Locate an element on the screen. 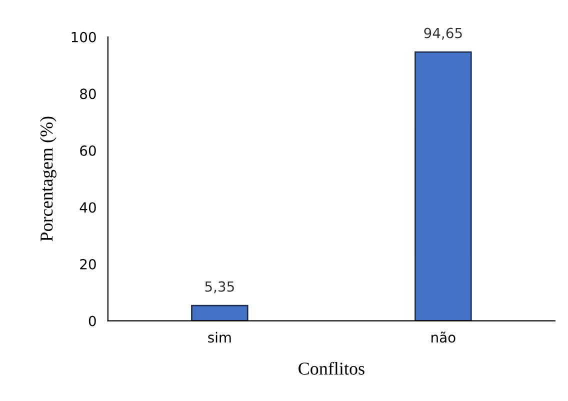 Image resolution: width=568 pixels, height=401 pixels. y-tick-label: 0 is located at coordinates (92, 321).